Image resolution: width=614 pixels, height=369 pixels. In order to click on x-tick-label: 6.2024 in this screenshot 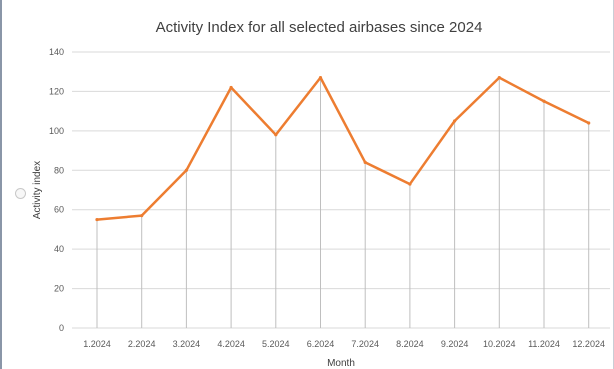, I will do `click(321, 344)`.